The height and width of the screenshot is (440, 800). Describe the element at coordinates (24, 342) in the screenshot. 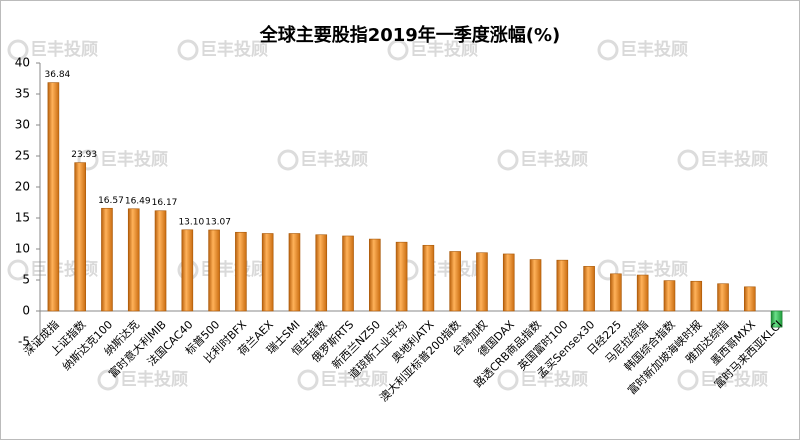

I see `y-tick-label: -5` at that location.